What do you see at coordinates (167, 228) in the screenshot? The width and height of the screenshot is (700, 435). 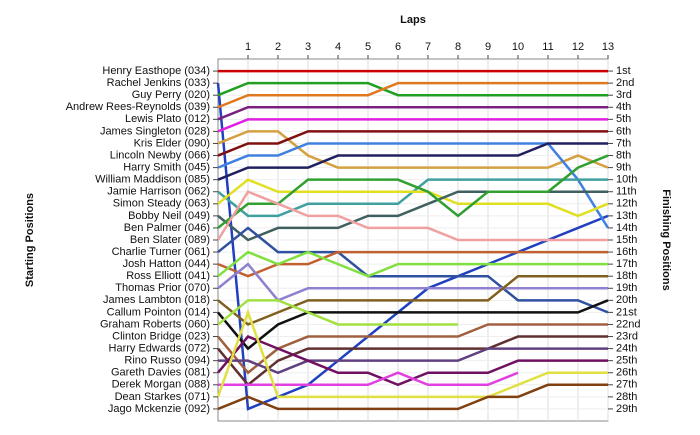 I see `driver-label: Ben Palmer (046)` at bounding box center [167, 228].